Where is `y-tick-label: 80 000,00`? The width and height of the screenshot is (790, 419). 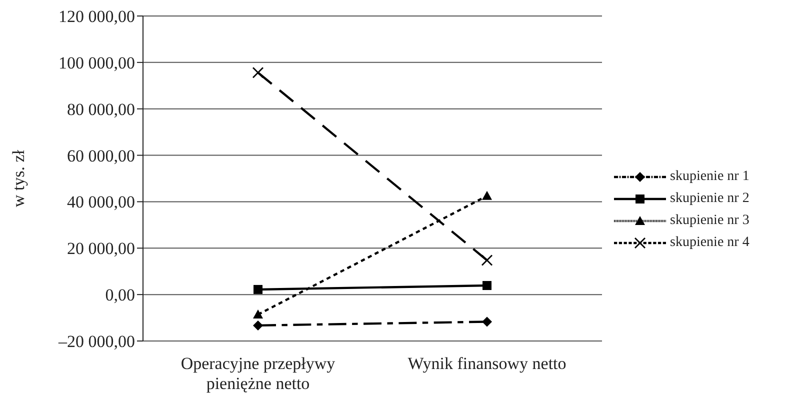
y-tick-label: 80 000,00 is located at coordinates (101, 109).